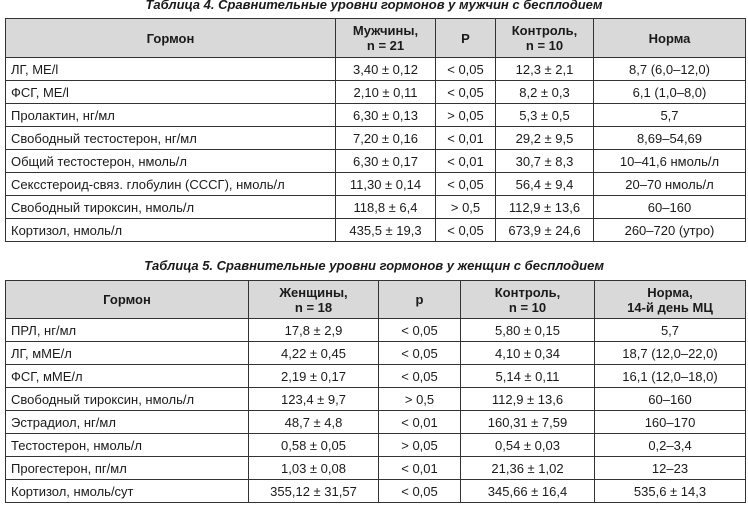  I want to click on table-cell: ЛГ, мМЕ/л, so click(127, 353).